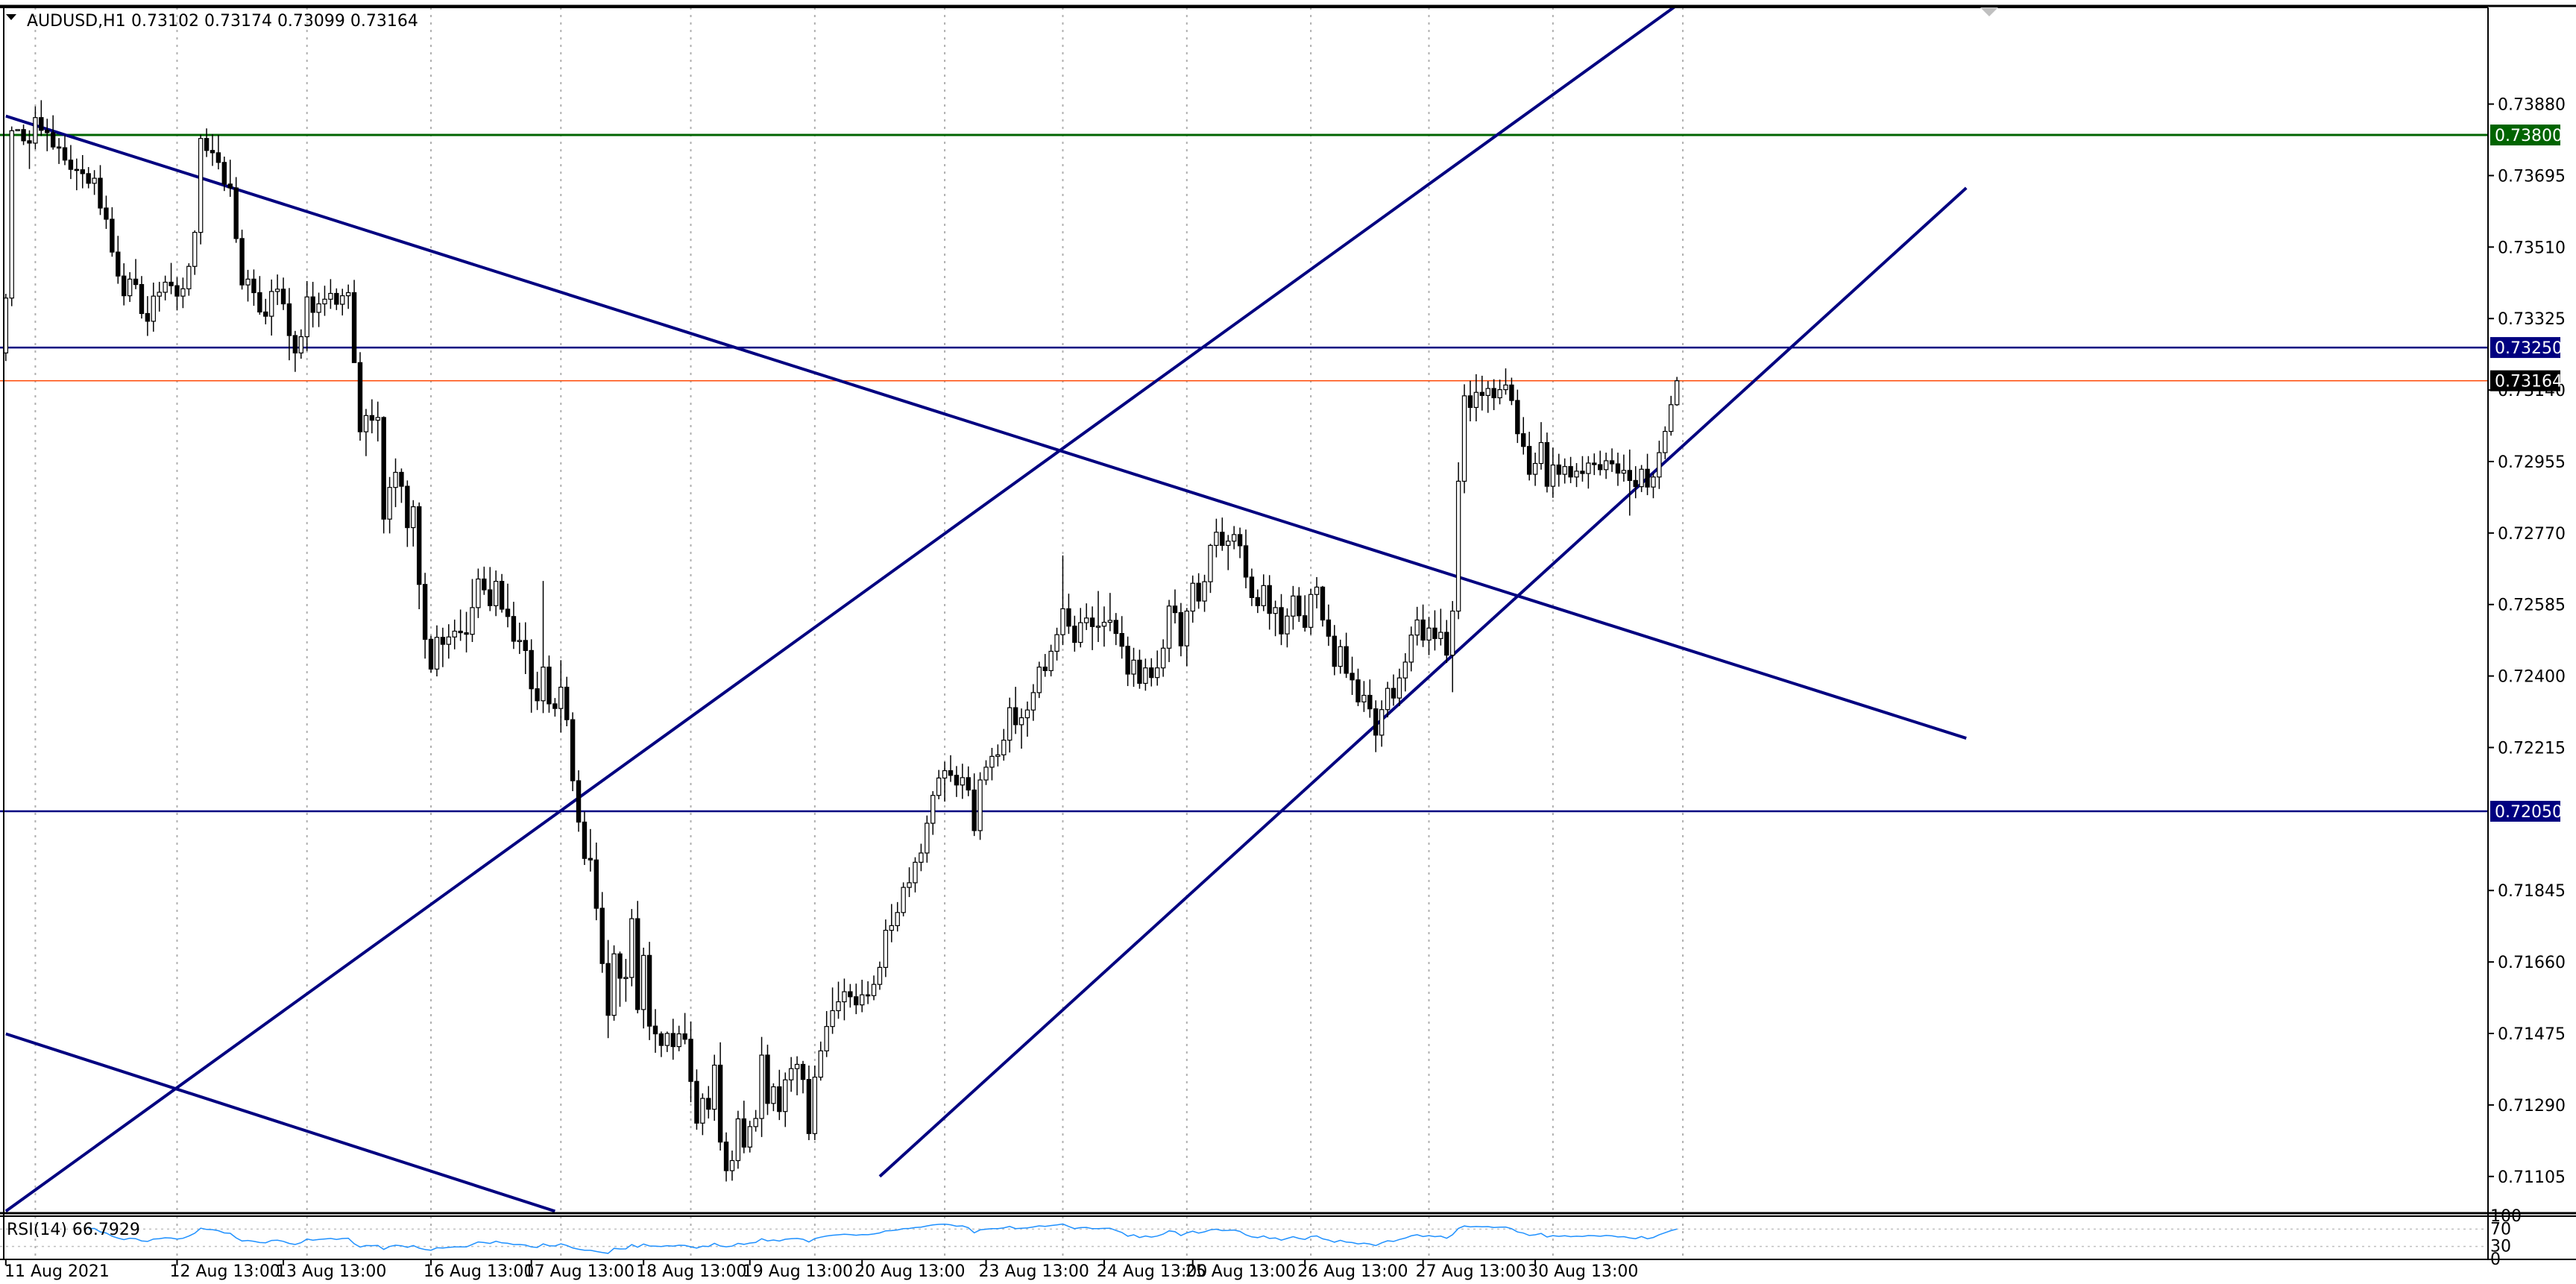  I want to click on time-tick-label: 13 Aug 13:00, so click(331, 1271).